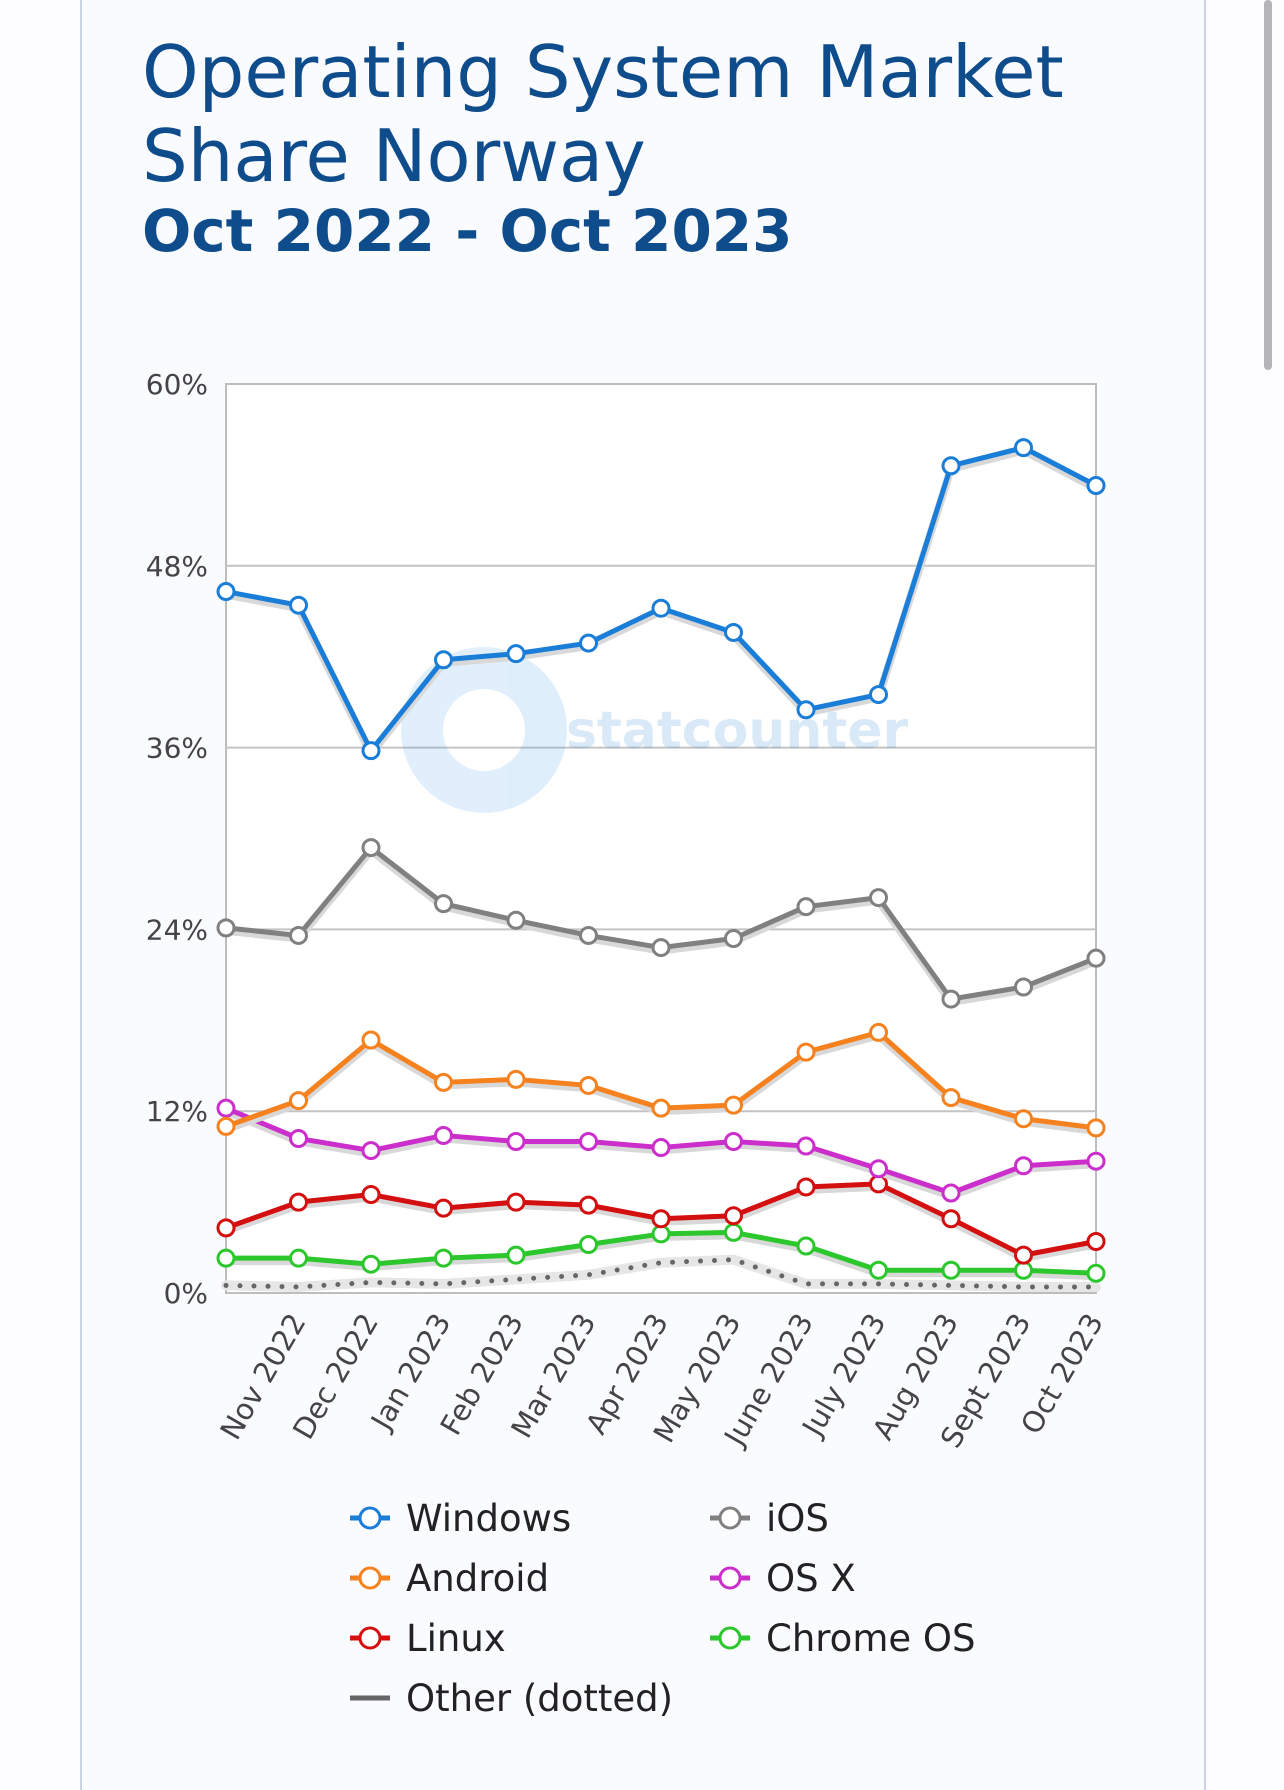 The width and height of the screenshot is (1284, 1790). Describe the element at coordinates (797, 1518) in the screenshot. I see `legend-label: iOS` at that location.